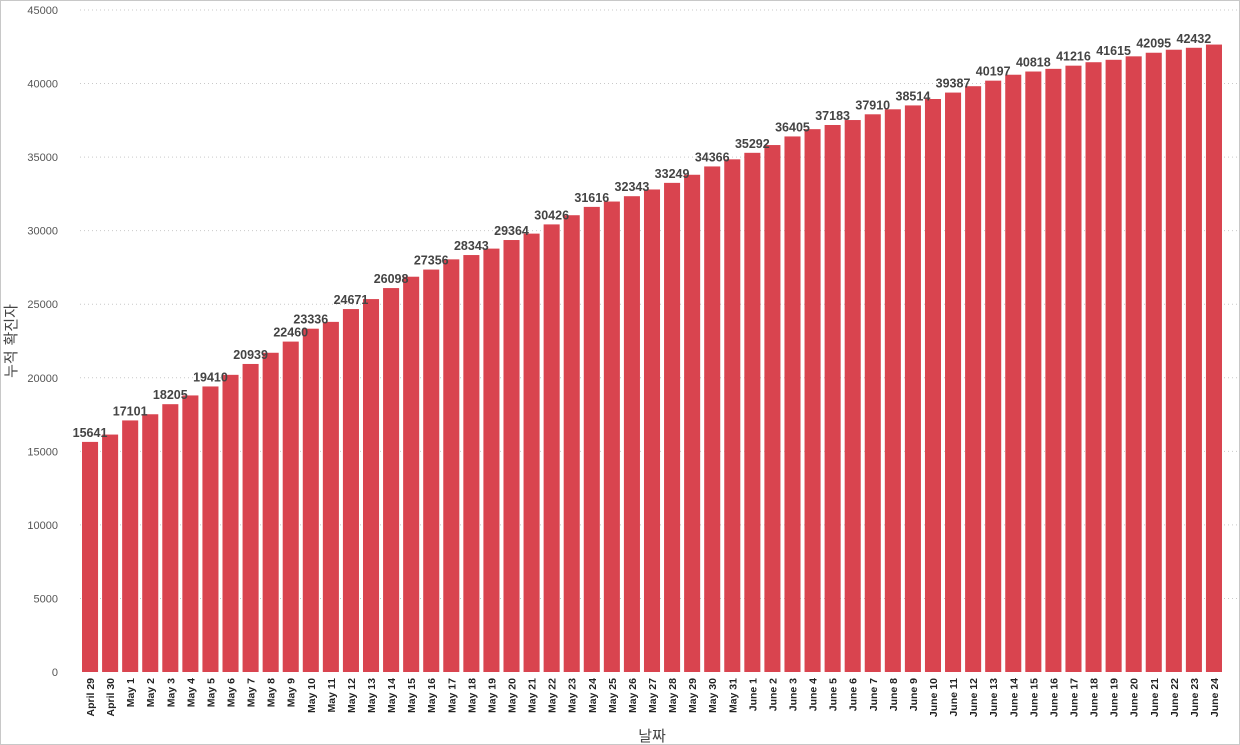  Describe the element at coordinates (733, 695) in the screenshot. I see `x-tick-label: May 31` at that location.